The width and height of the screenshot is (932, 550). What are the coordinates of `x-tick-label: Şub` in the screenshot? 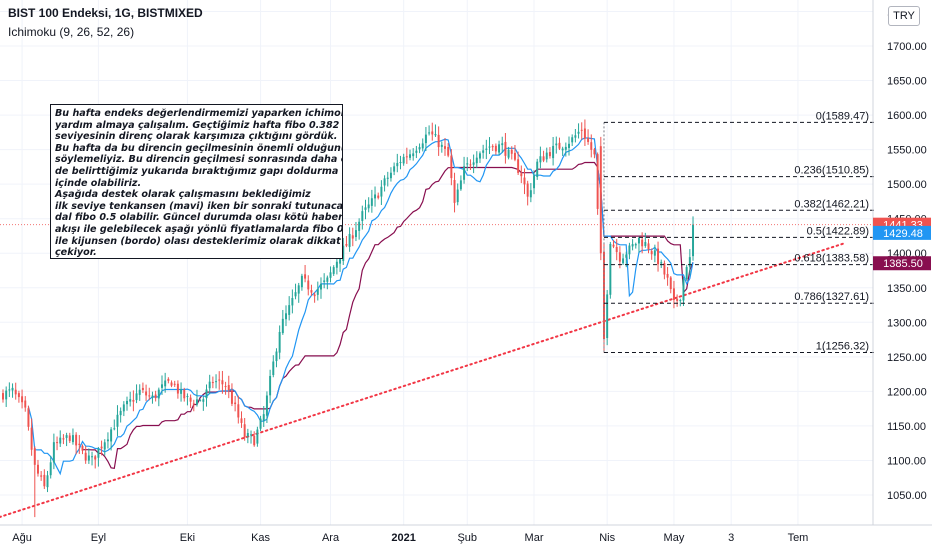 It's located at (467, 538).